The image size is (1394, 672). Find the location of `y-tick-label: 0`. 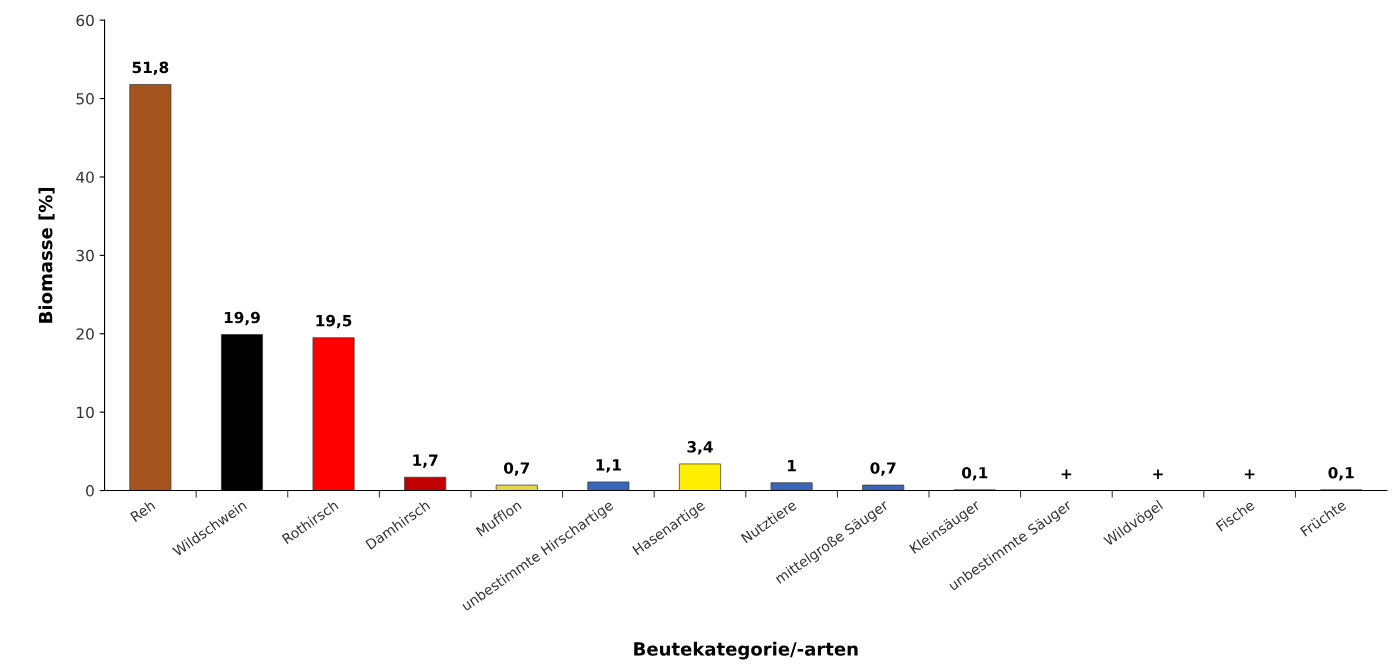

y-tick-label: 0 is located at coordinates (90, 491).